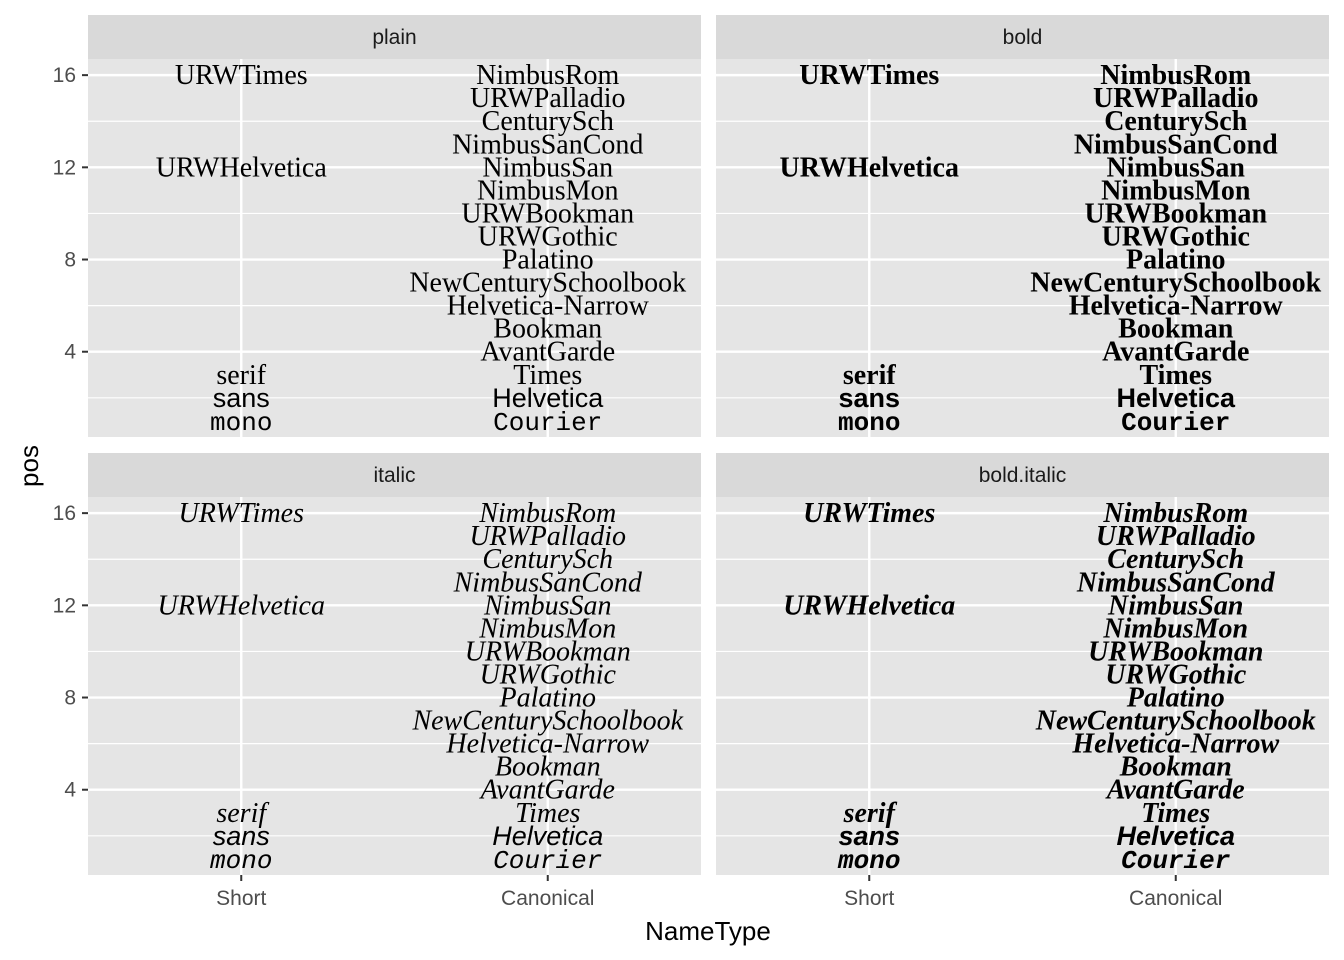 The width and height of the screenshot is (1344, 960). Describe the element at coordinates (708, 931) in the screenshot. I see `x-axis-title: NameType` at that location.